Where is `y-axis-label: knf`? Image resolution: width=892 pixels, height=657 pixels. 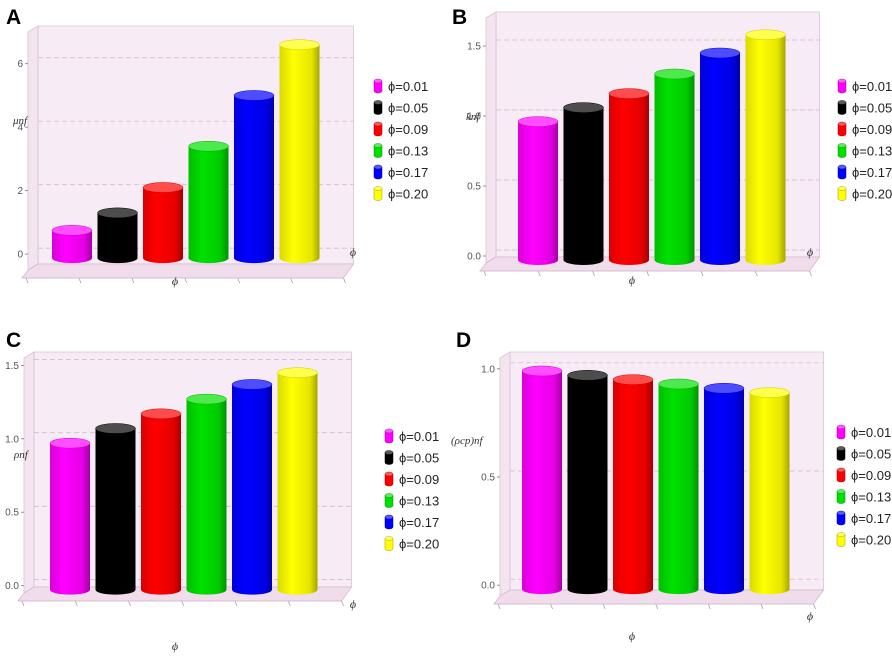
y-axis-label: knf is located at coordinates (473, 117).